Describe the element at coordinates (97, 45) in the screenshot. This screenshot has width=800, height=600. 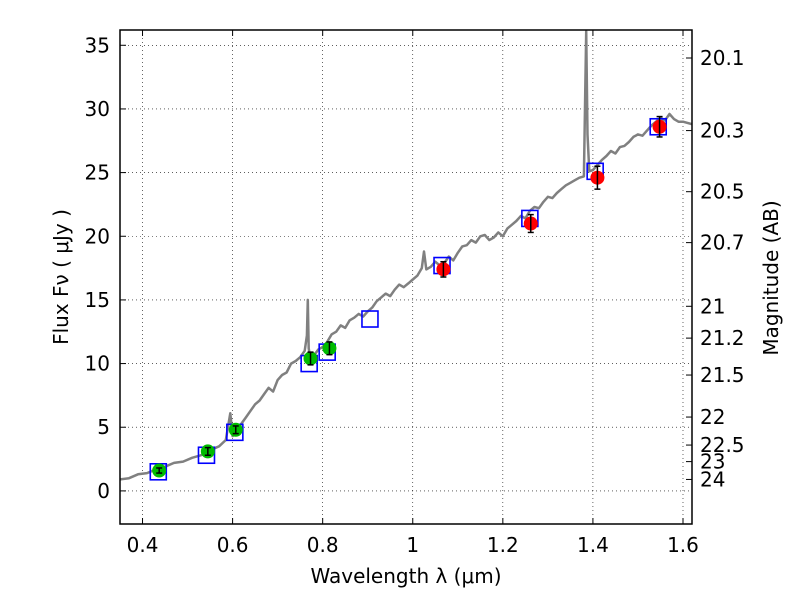
I see `y-tick-label: 35` at that location.